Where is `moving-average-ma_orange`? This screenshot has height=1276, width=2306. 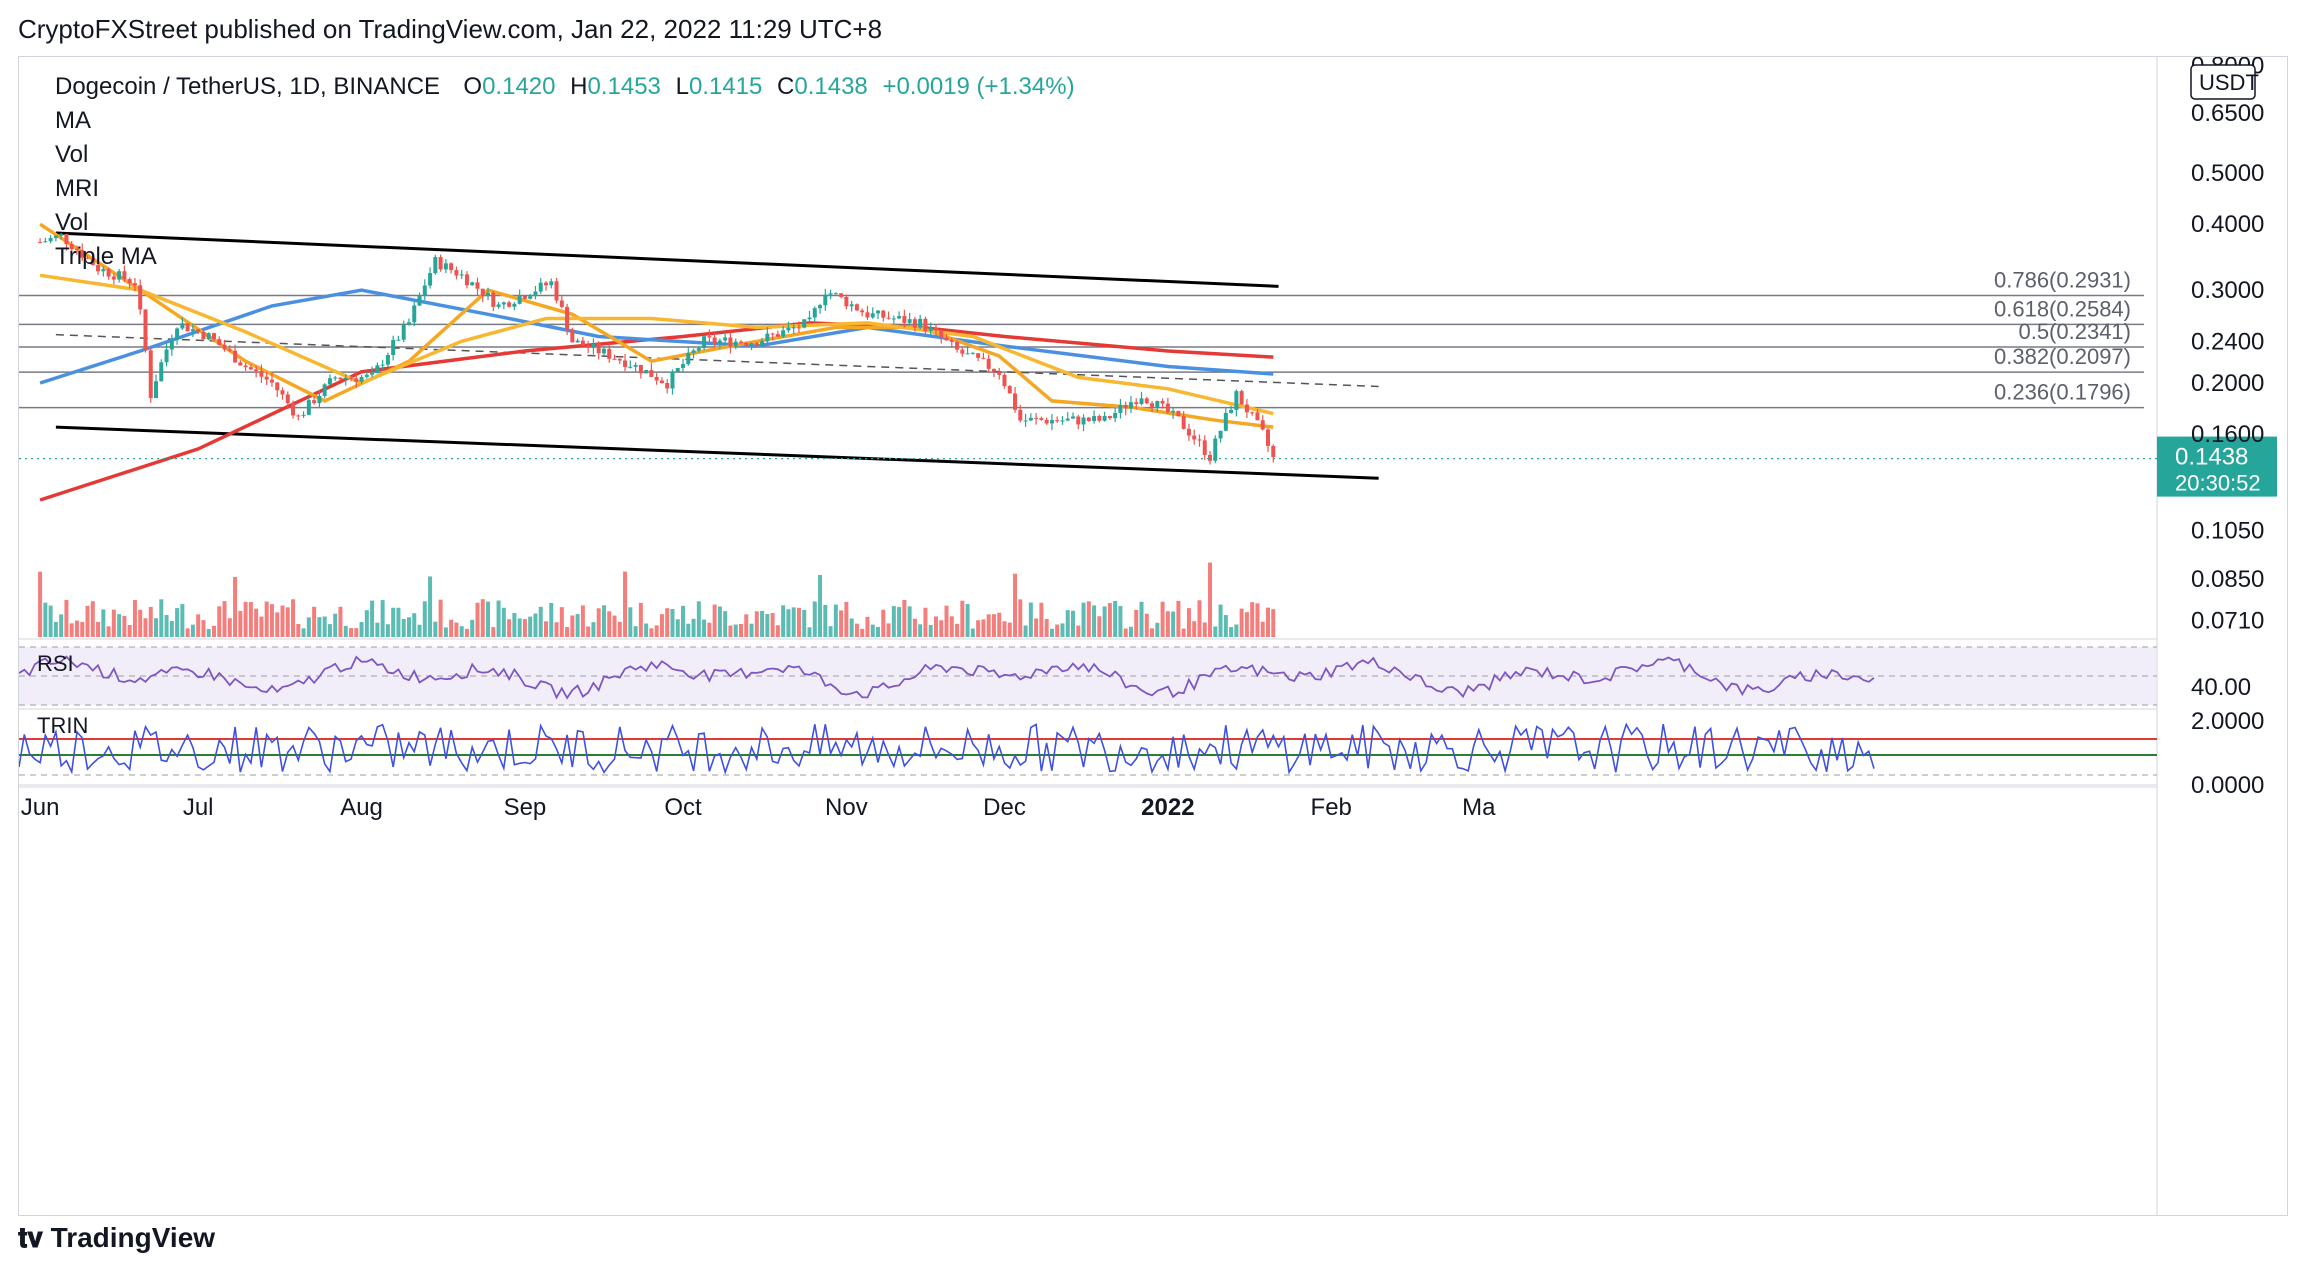 moving-average-ma_orange is located at coordinates (656, 325).